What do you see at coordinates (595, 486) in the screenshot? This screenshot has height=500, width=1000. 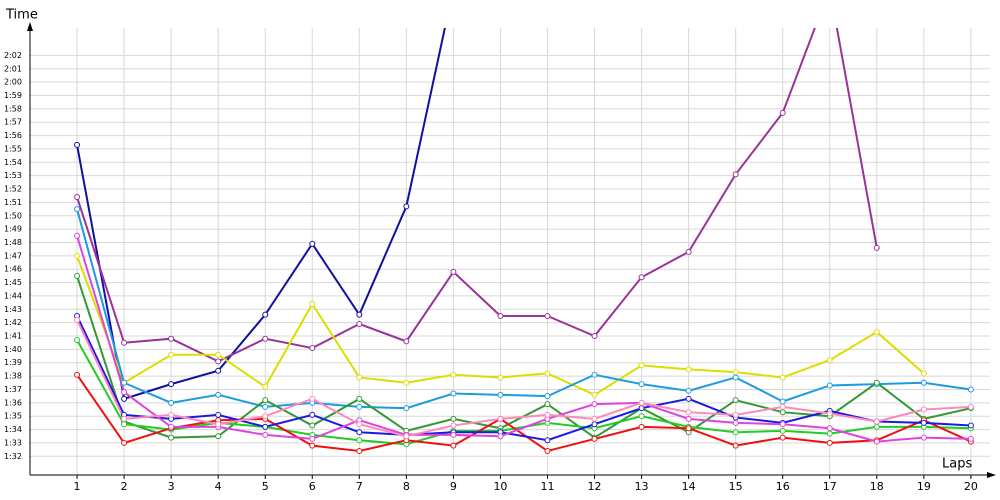 I see `x-tick-label: 12` at bounding box center [595, 486].